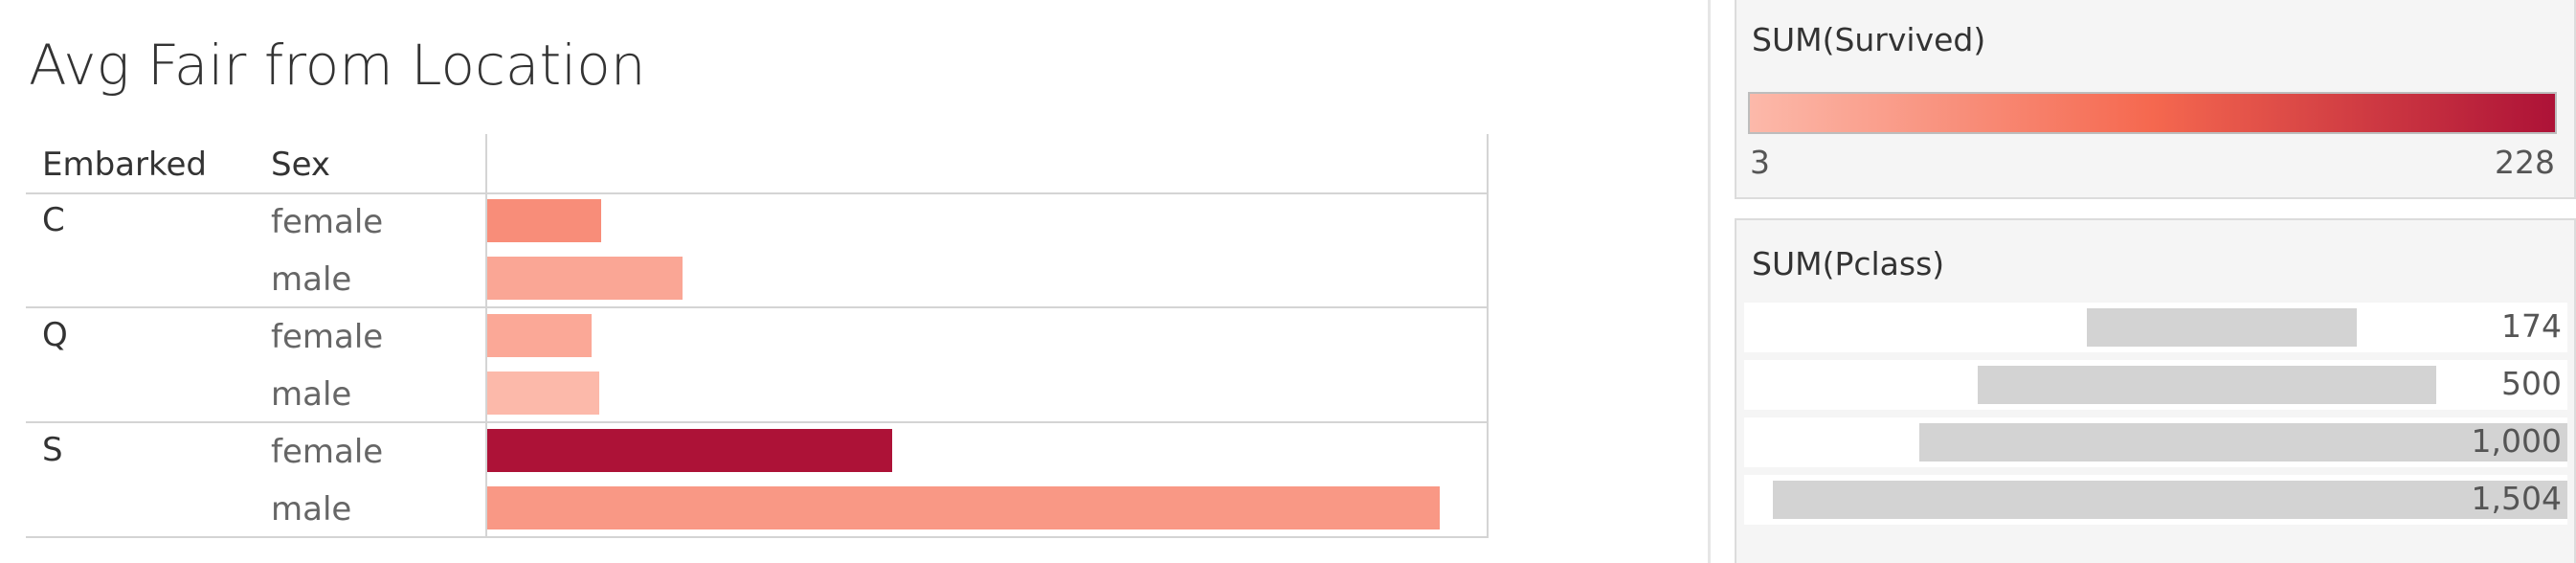 Image resolution: width=2576 pixels, height=563 pixels. What do you see at coordinates (758, 307) in the screenshot?
I see `group-divider-c-q` at bounding box center [758, 307].